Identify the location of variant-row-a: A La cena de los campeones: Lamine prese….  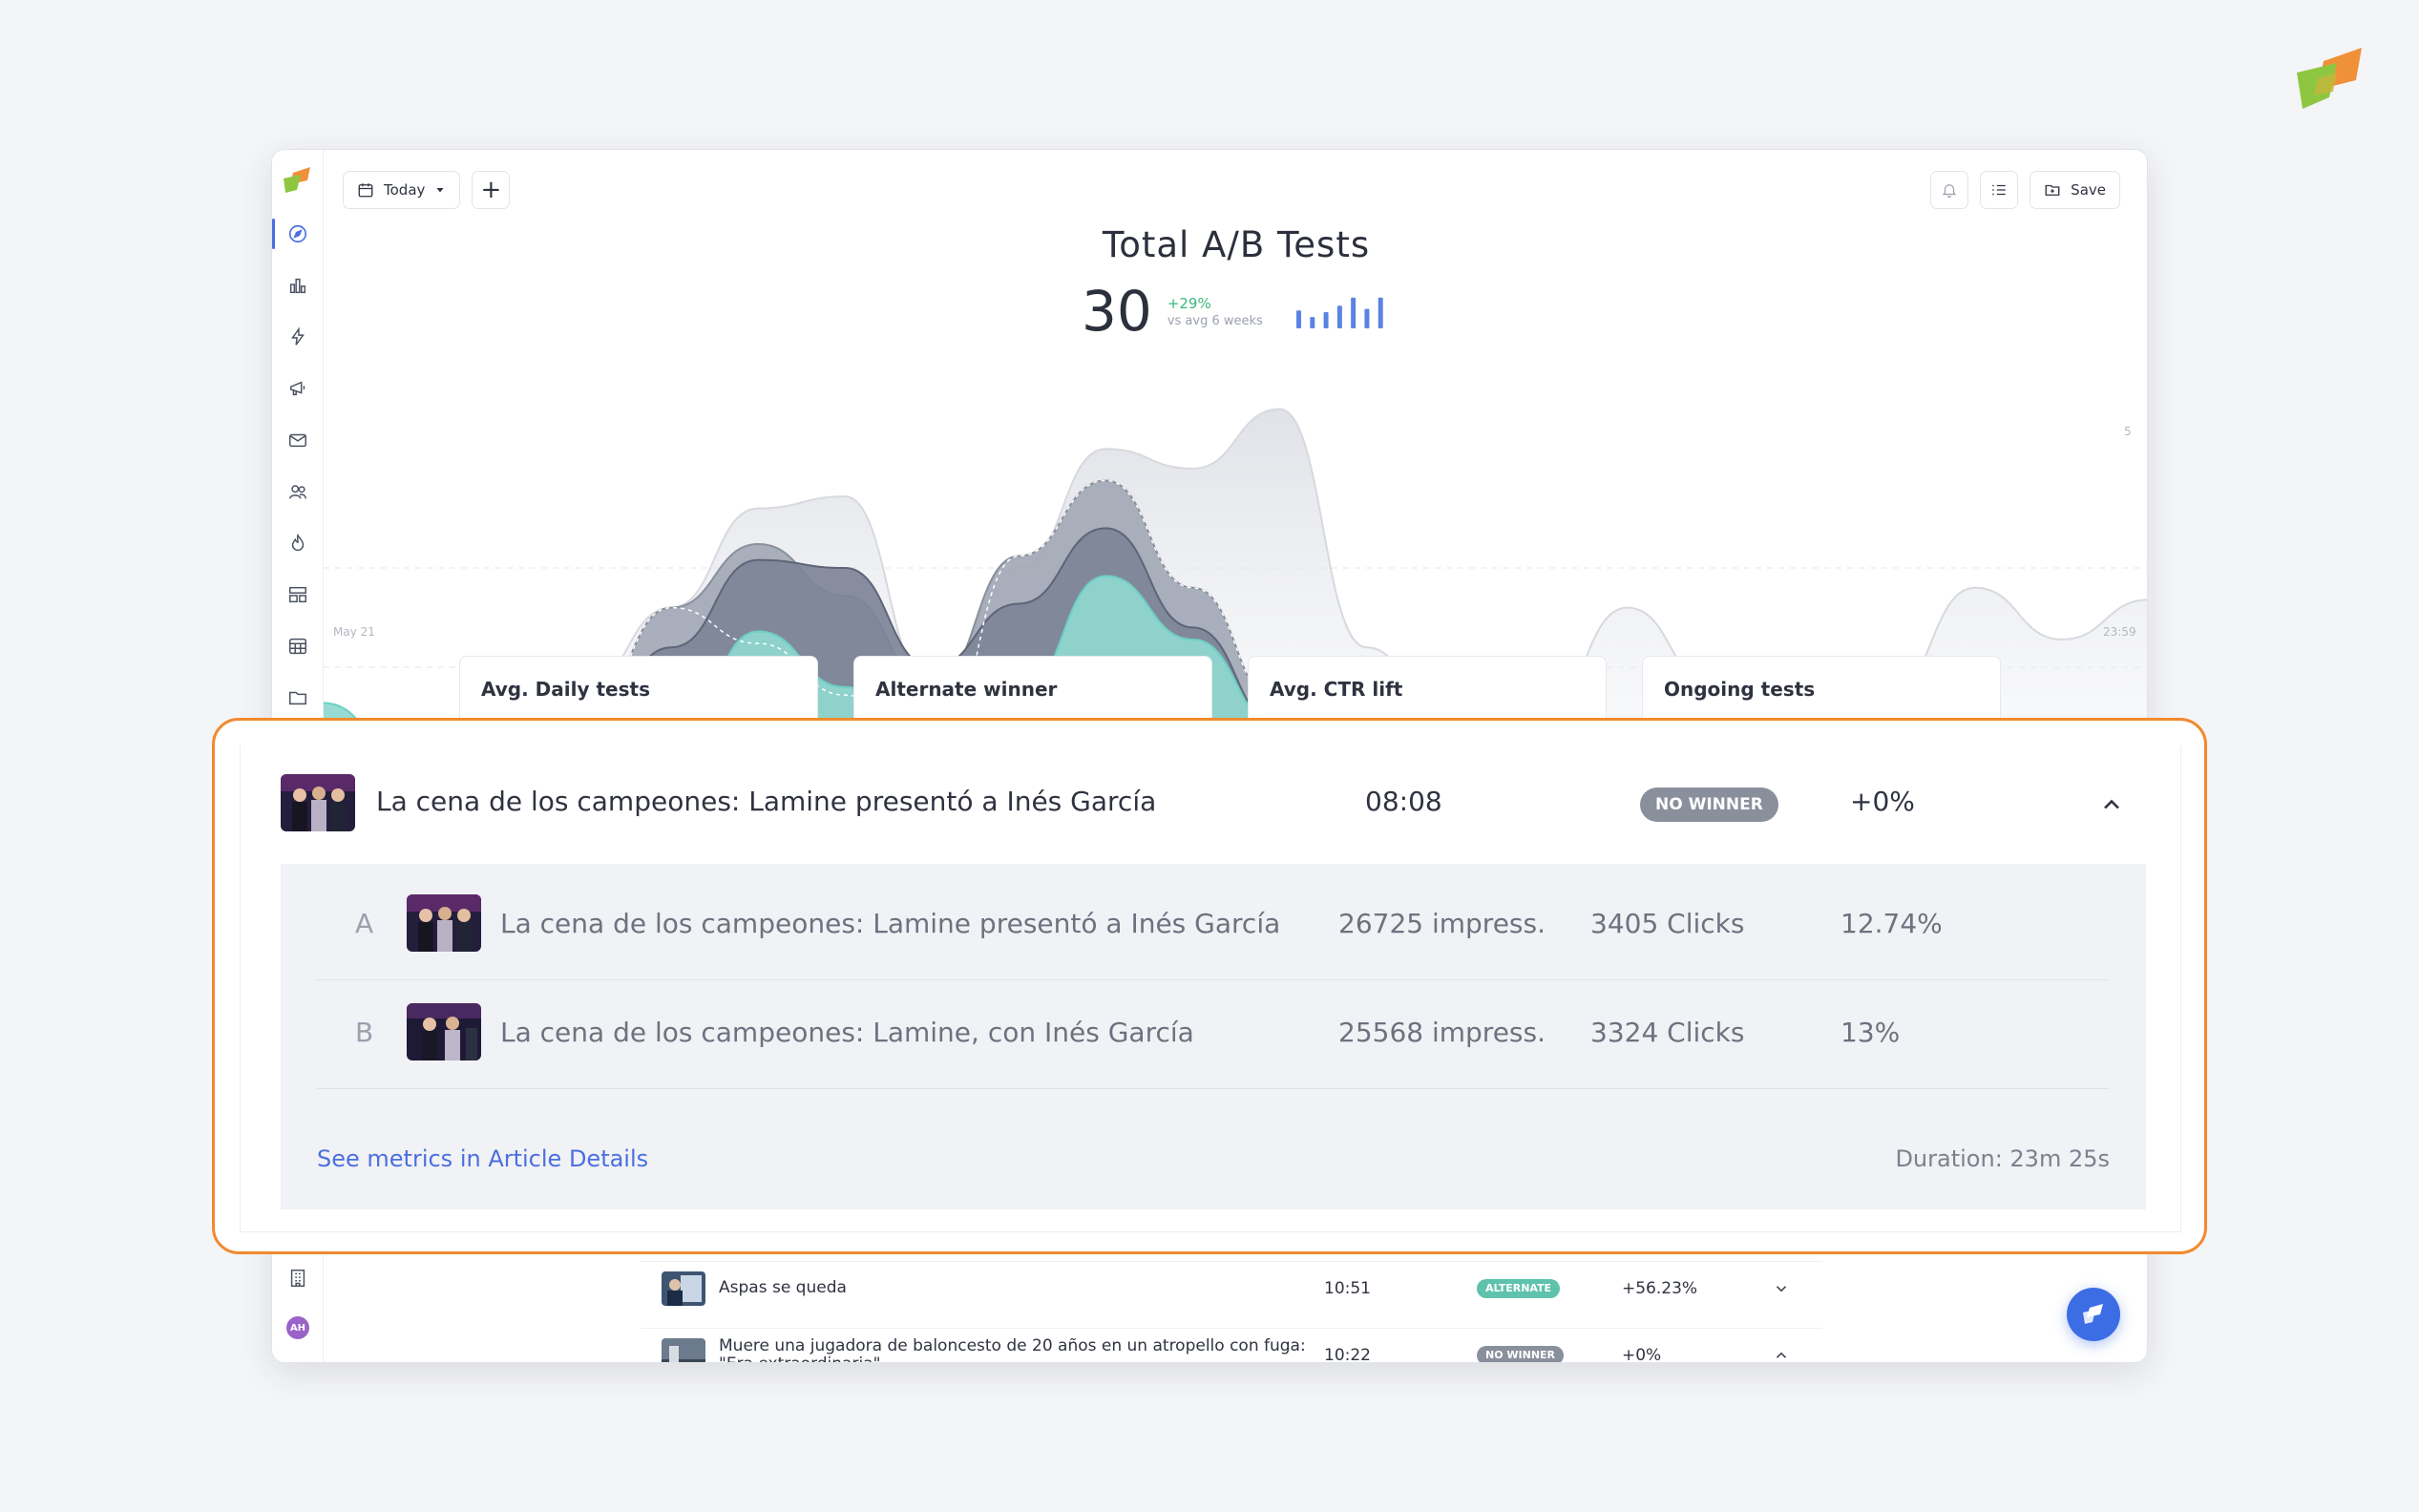
(1214, 926).